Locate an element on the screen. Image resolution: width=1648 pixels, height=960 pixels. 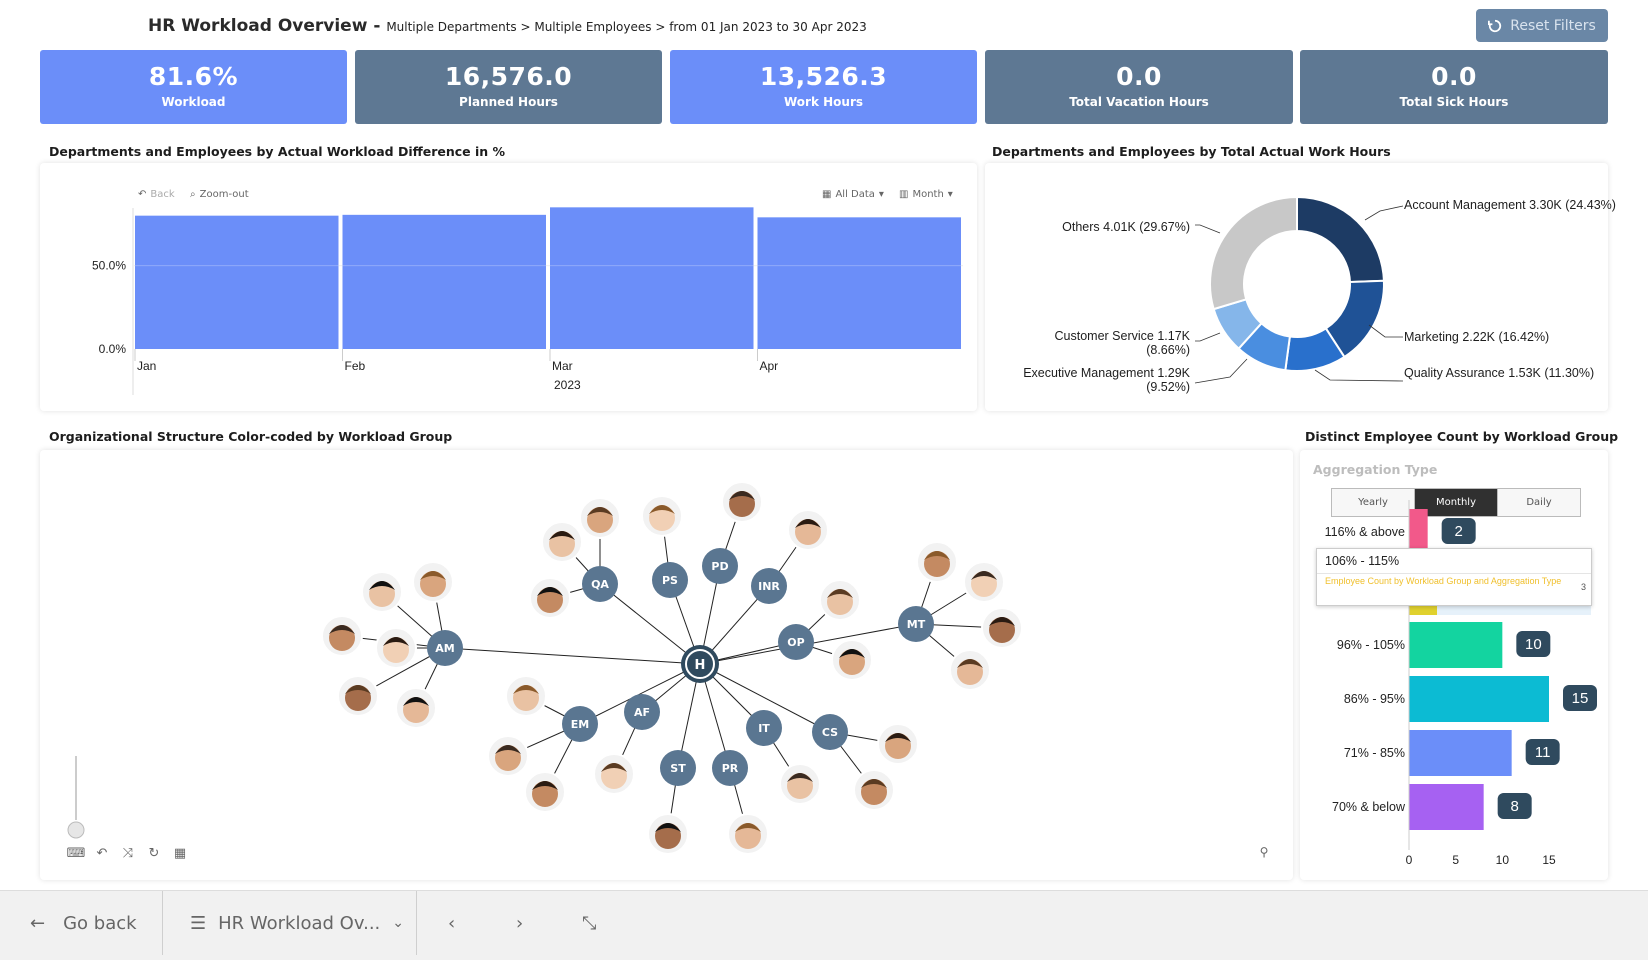
kpi-work-hours: 13,526.3 Work Hours is located at coordinates (823, 87).